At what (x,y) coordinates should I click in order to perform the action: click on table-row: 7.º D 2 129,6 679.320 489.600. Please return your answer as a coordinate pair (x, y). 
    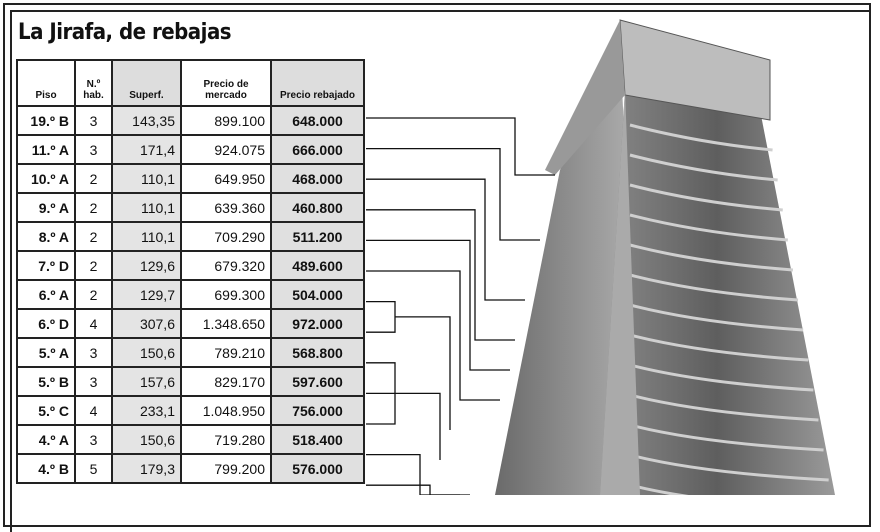
    Looking at the image, I should click on (190, 265).